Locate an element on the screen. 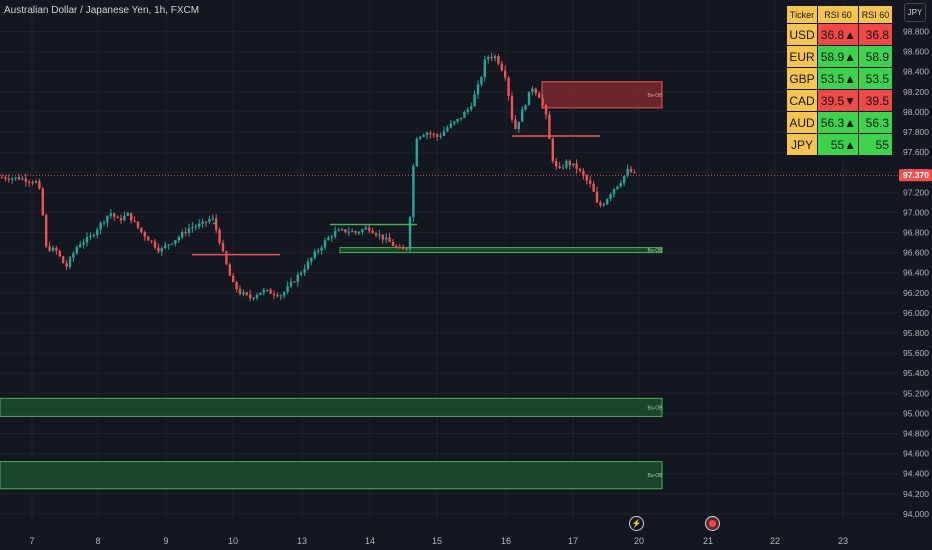  event-flag-icon is located at coordinates (712, 523).